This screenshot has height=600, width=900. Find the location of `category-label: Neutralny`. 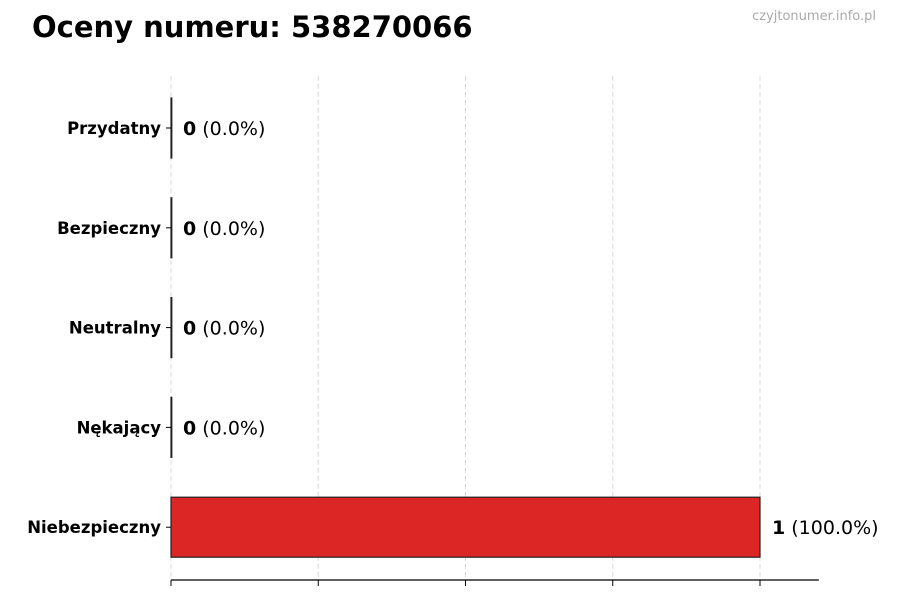

category-label: Neutralny is located at coordinates (115, 328).